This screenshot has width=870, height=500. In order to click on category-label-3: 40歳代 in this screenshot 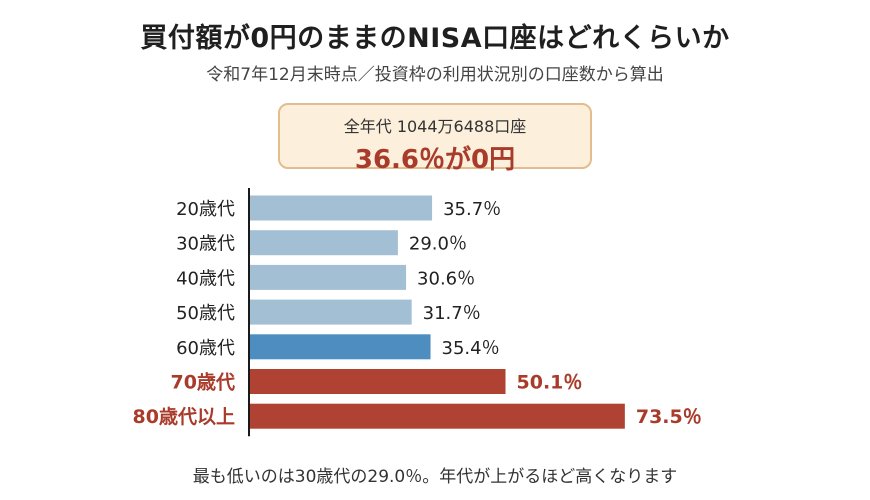, I will do `click(205, 278)`.